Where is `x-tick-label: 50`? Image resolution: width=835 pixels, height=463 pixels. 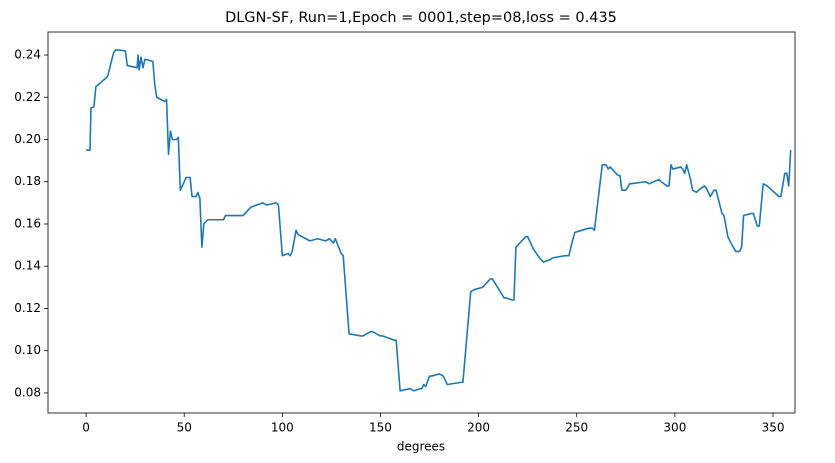
x-tick-label: 50 is located at coordinates (184, 428).